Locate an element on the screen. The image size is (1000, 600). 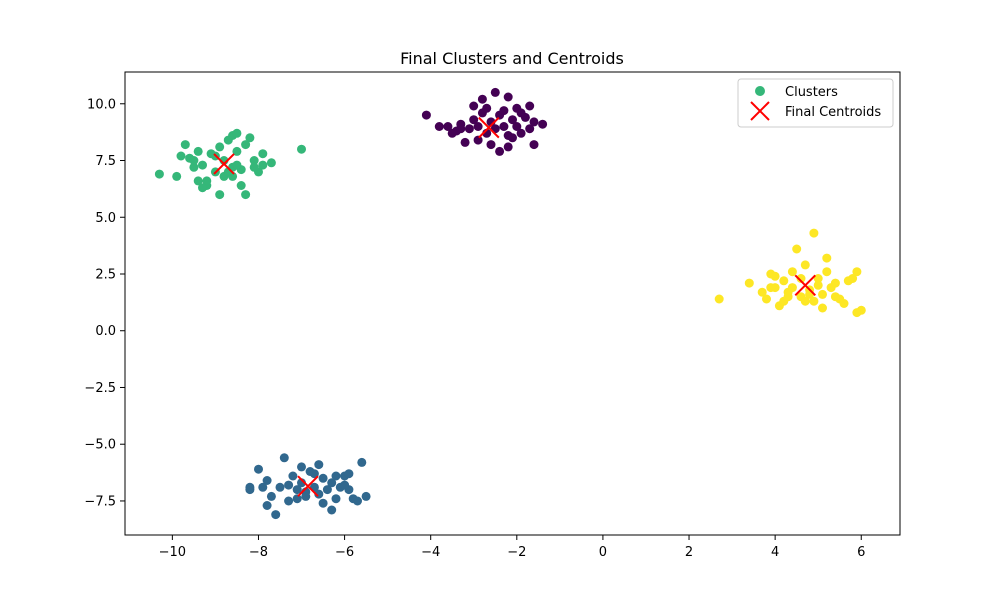
x-tick-label: −6 is located at coordinates (344, 552).